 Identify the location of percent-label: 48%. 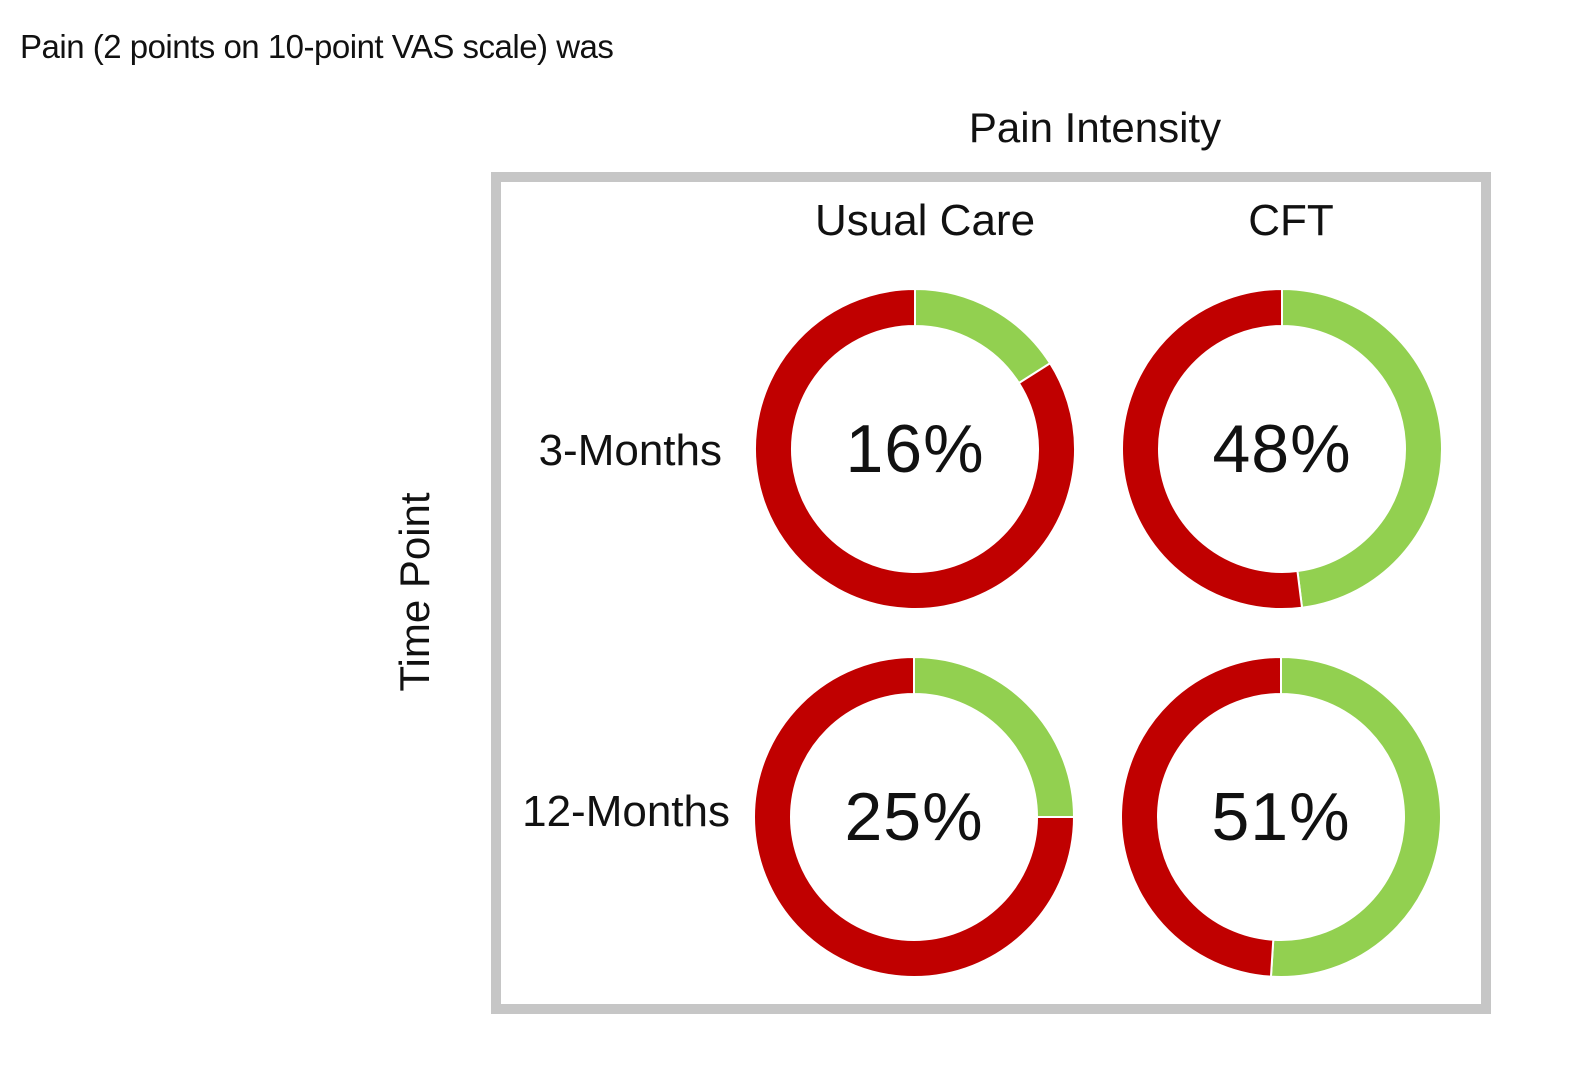
(1282, 449).